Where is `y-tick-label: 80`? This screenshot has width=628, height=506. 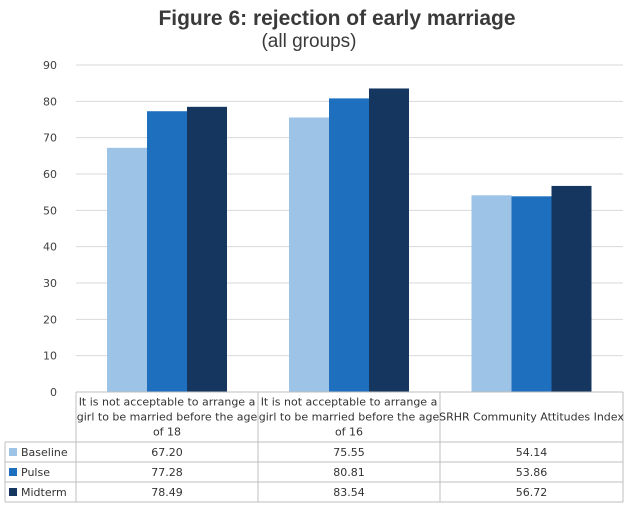 y-tick-label: 80 is located at coordinates (50, 101).